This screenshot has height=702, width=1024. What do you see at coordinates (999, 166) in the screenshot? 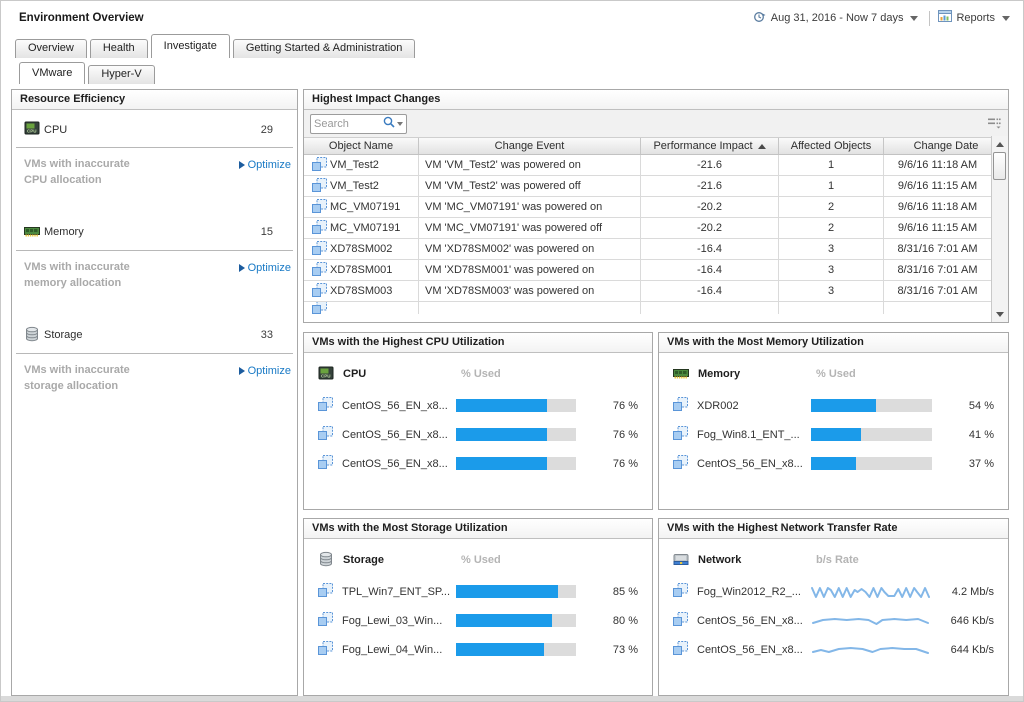
I see `scrollbar-thumb` at bounding box center [999, 166].